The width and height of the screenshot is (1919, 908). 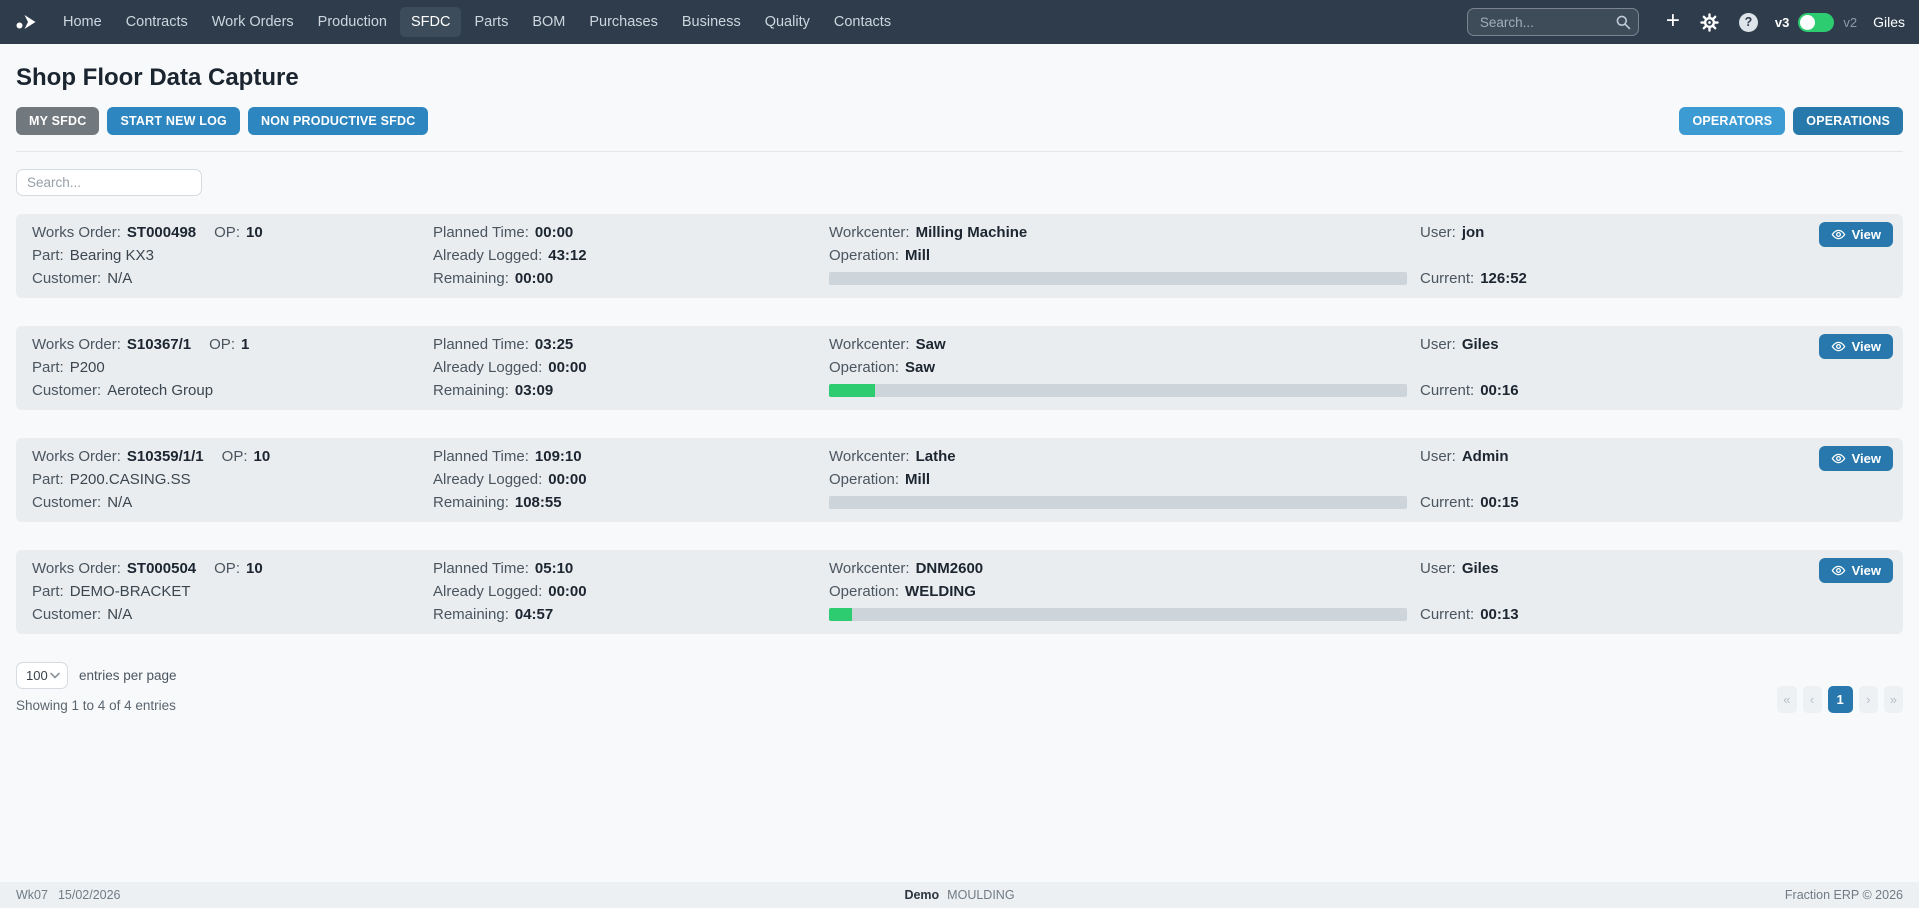 What do you see at coordinates (1672, 20) in the screenshot?
I see `add-icon: +` at bounding box center [1672, 20].